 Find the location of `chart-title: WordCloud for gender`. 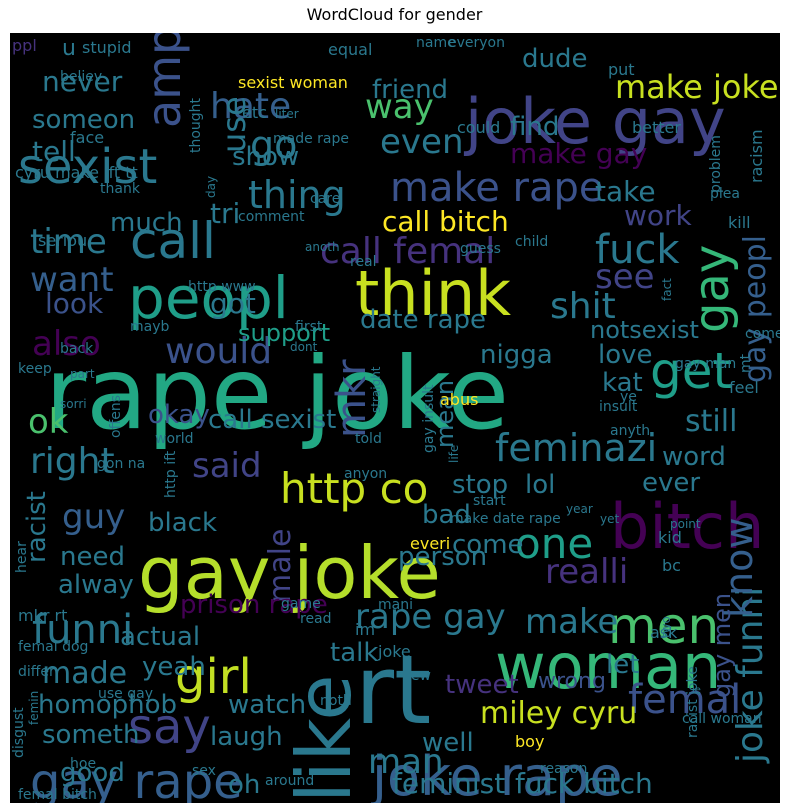

chart-title: WordCloud for gender is located at coordinates (394, 14).